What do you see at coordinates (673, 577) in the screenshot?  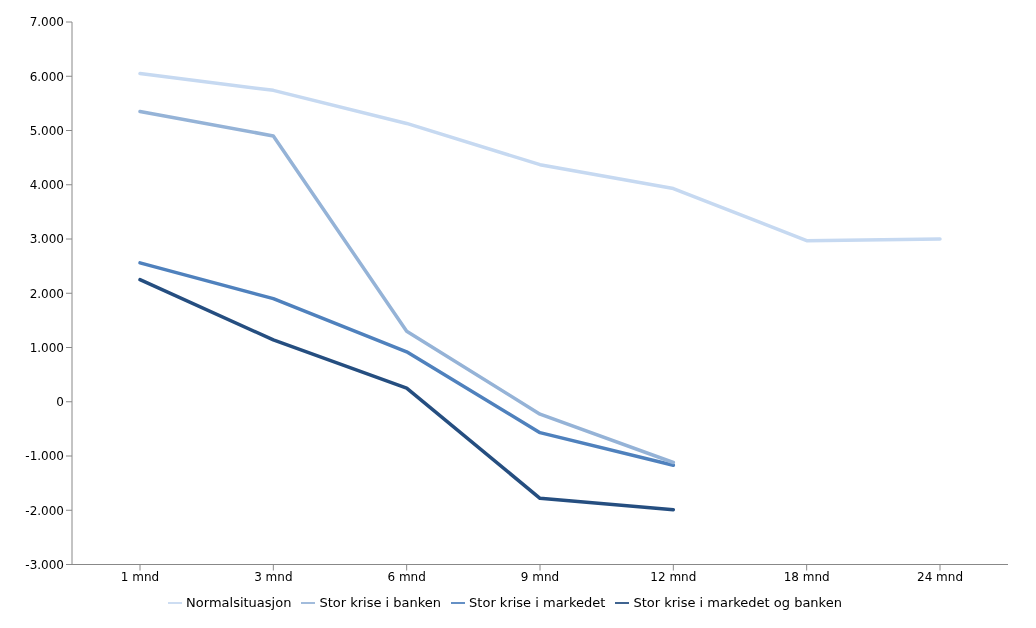 I see `x-tick-label: 12 mnd` at bounding box center [673, 577].